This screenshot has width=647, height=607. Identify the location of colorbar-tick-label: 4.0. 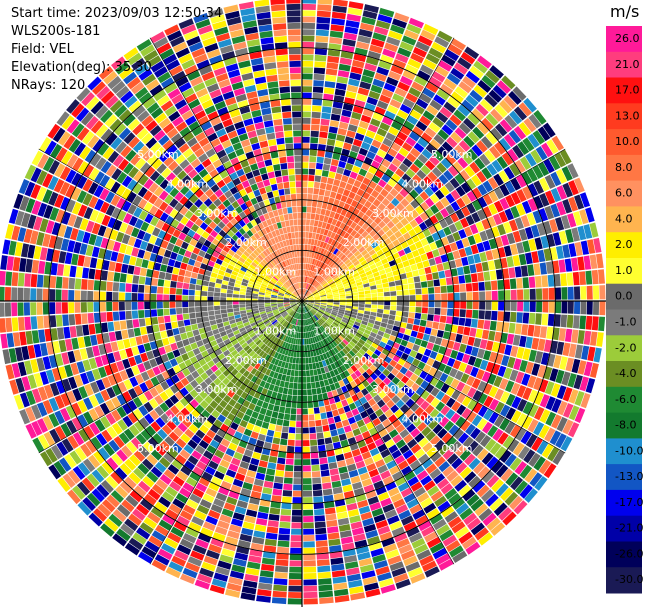
(624, 218).